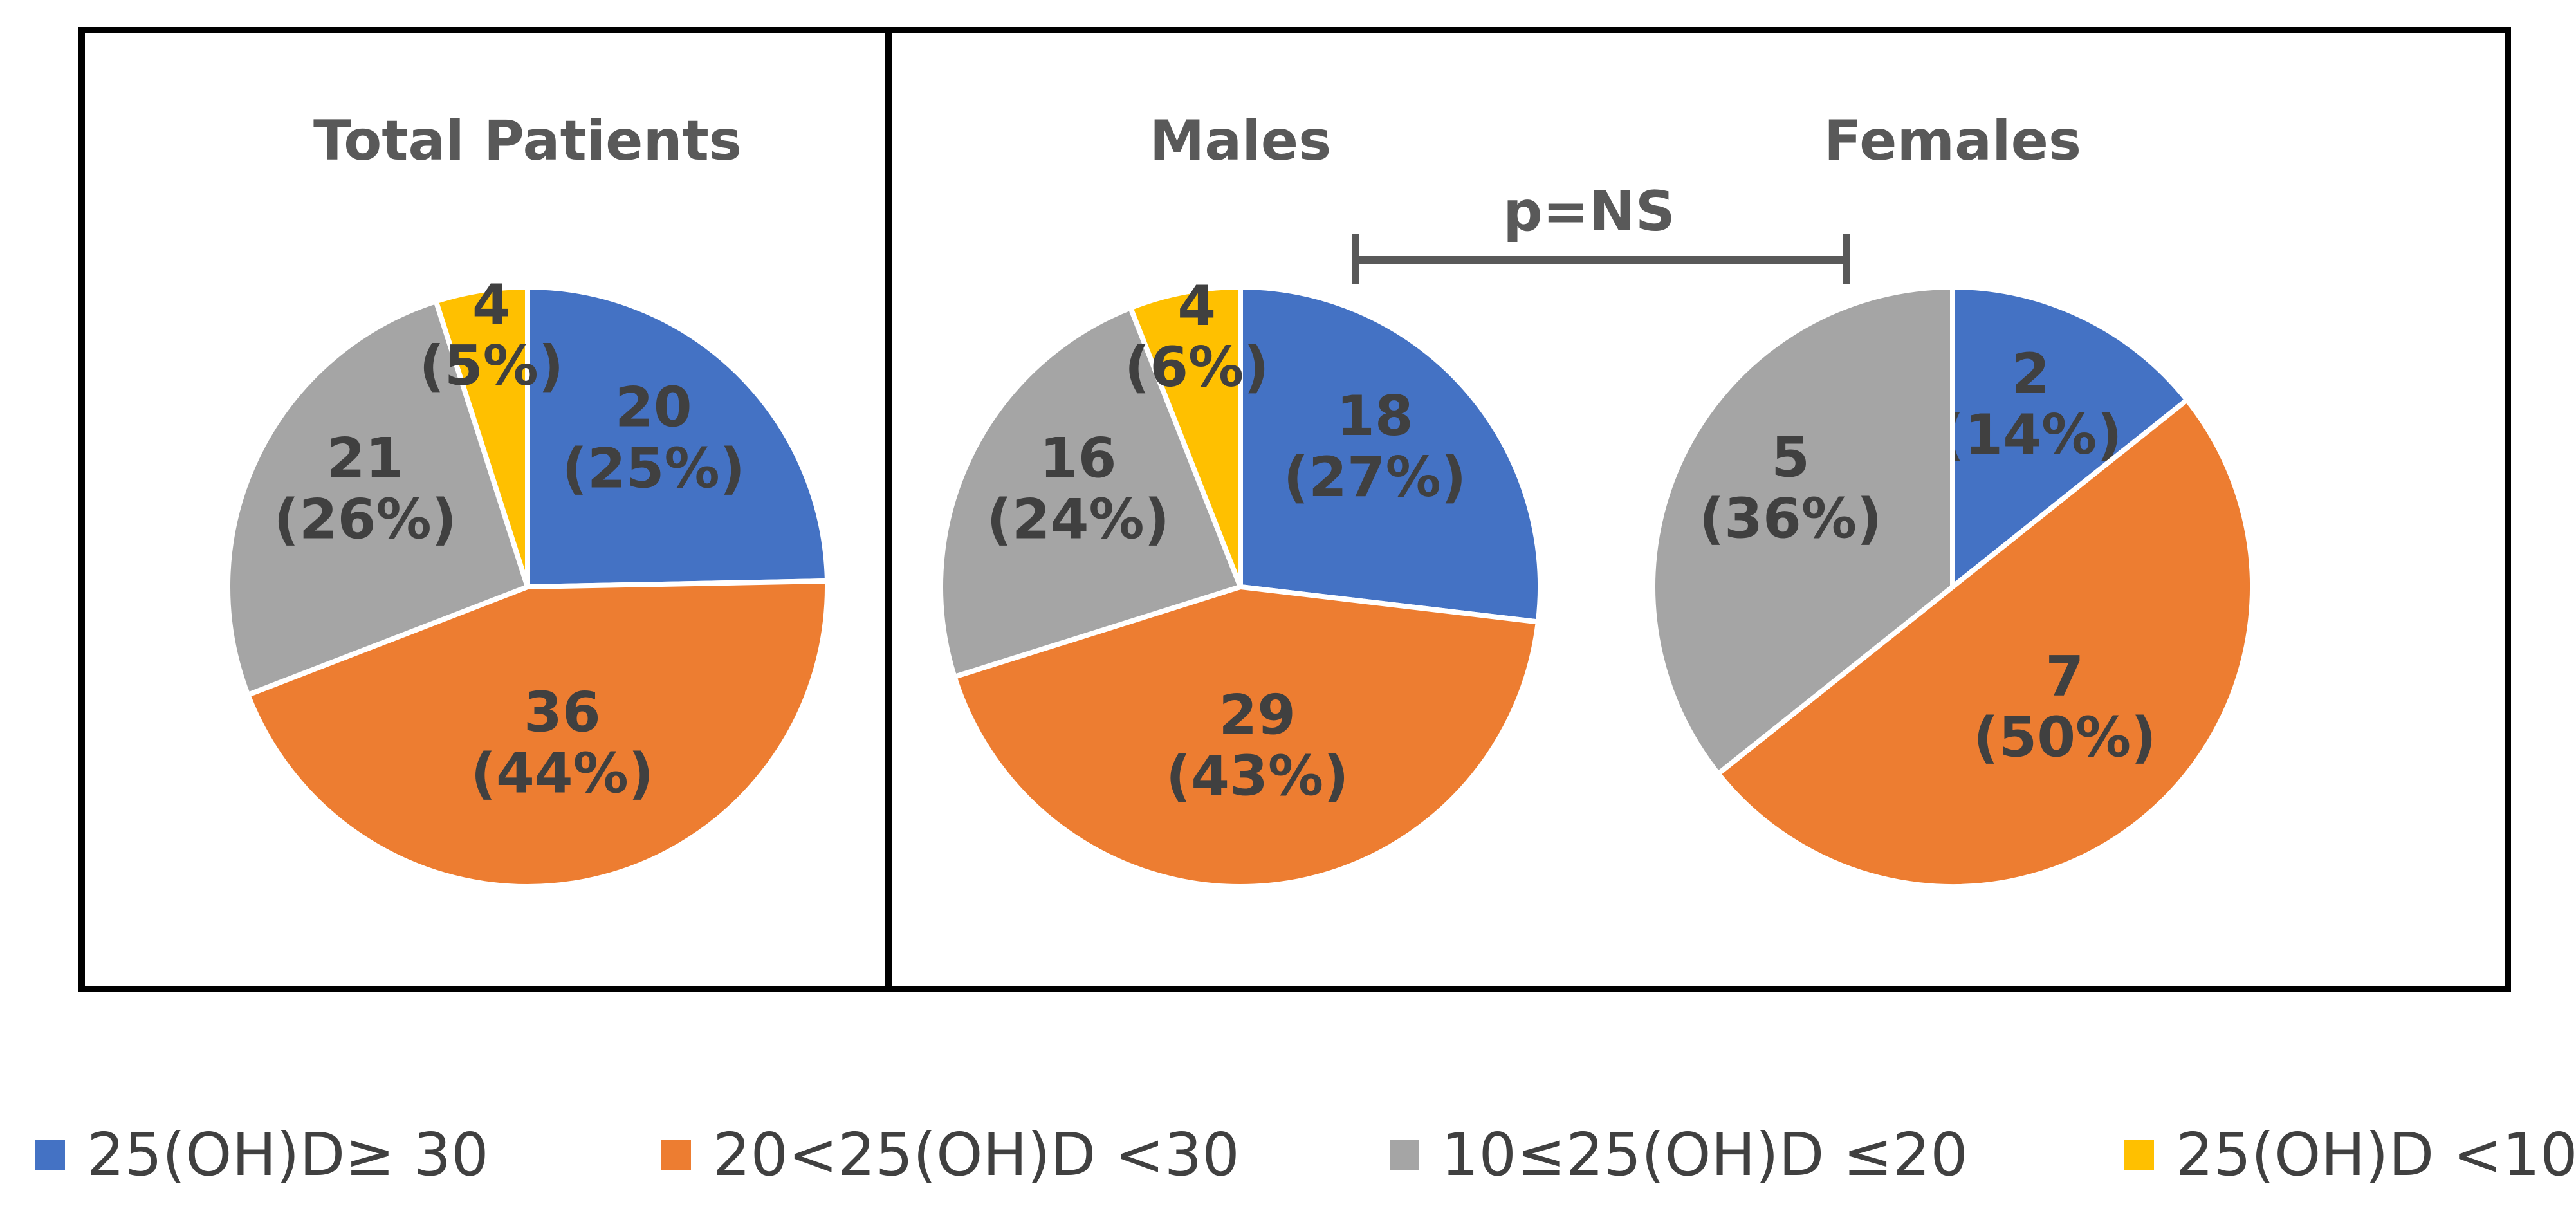 The image size is (2576, 1220). Describe the element at coordinates (527, 141) in the screenshot. I see `chart-title-total-patients: Total Patients` at that location.